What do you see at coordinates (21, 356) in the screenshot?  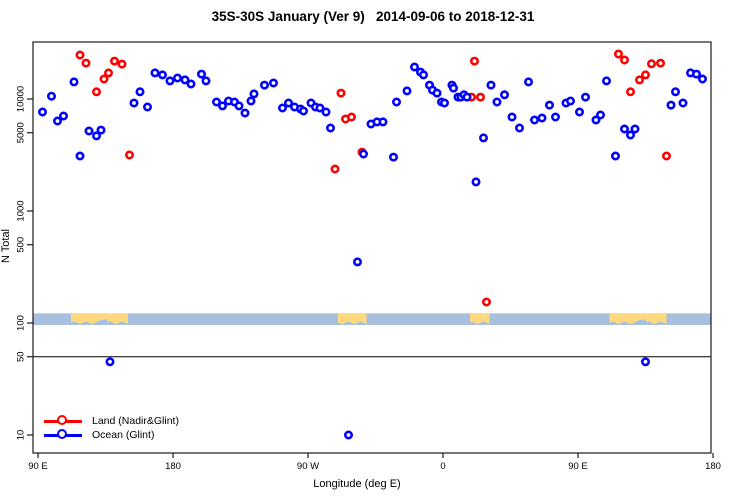 I see `y-tick-label: 50` at bounding box center [21, 356].